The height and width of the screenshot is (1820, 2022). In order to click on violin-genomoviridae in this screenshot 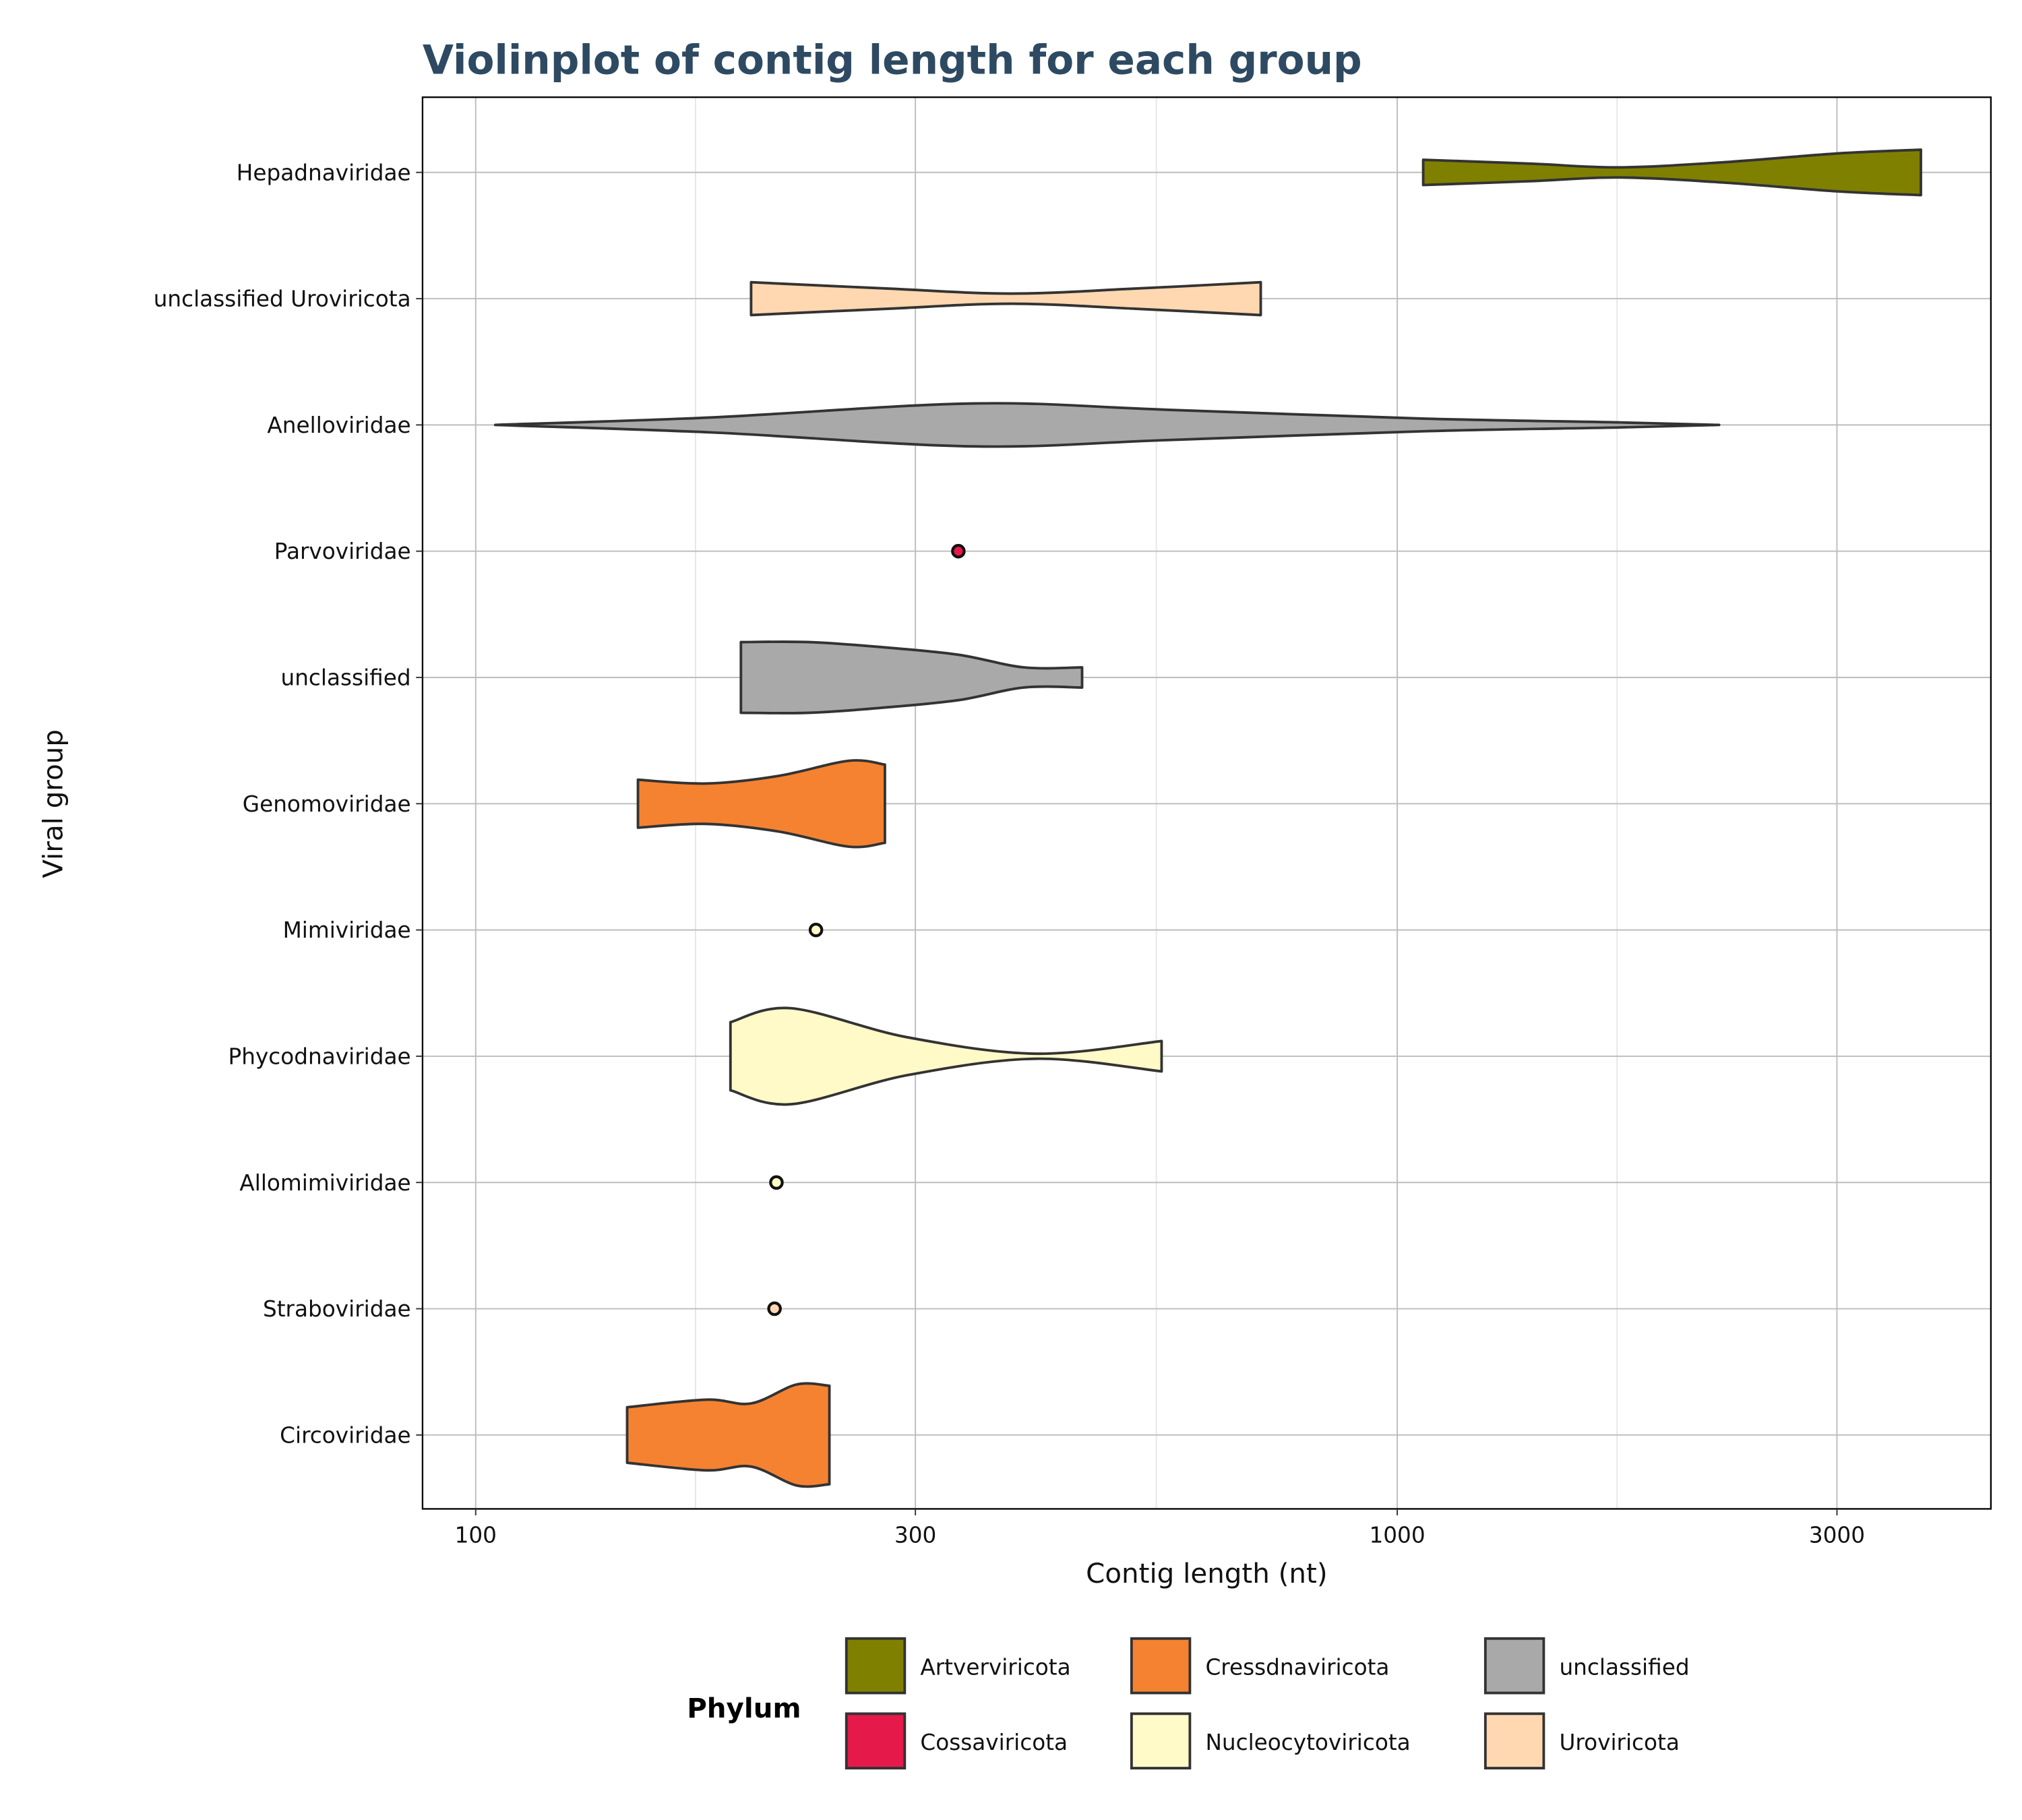, I will do `click(761, 804)`.